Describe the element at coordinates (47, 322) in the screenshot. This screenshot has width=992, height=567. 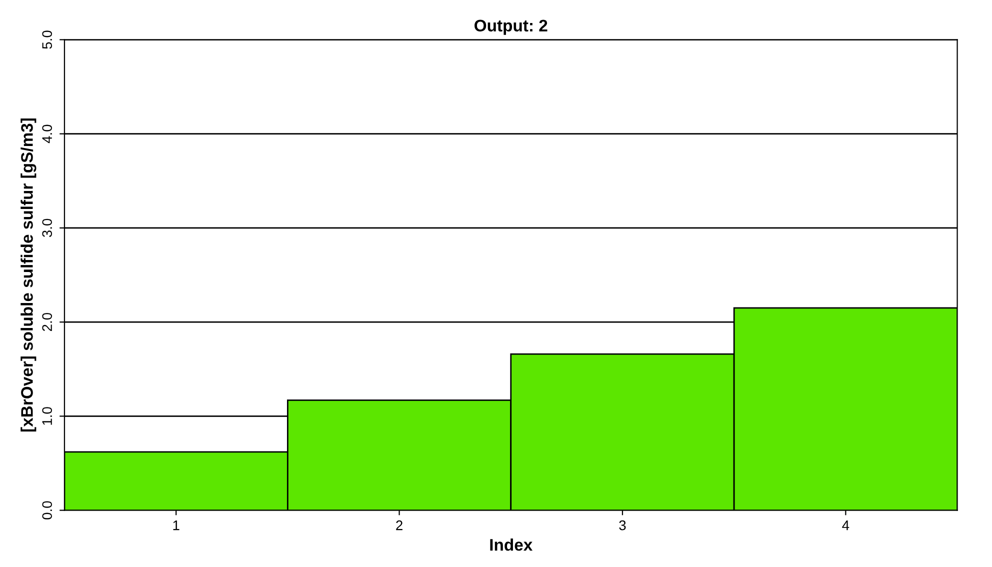
I see `y-tick-label: 2.0` at that location.